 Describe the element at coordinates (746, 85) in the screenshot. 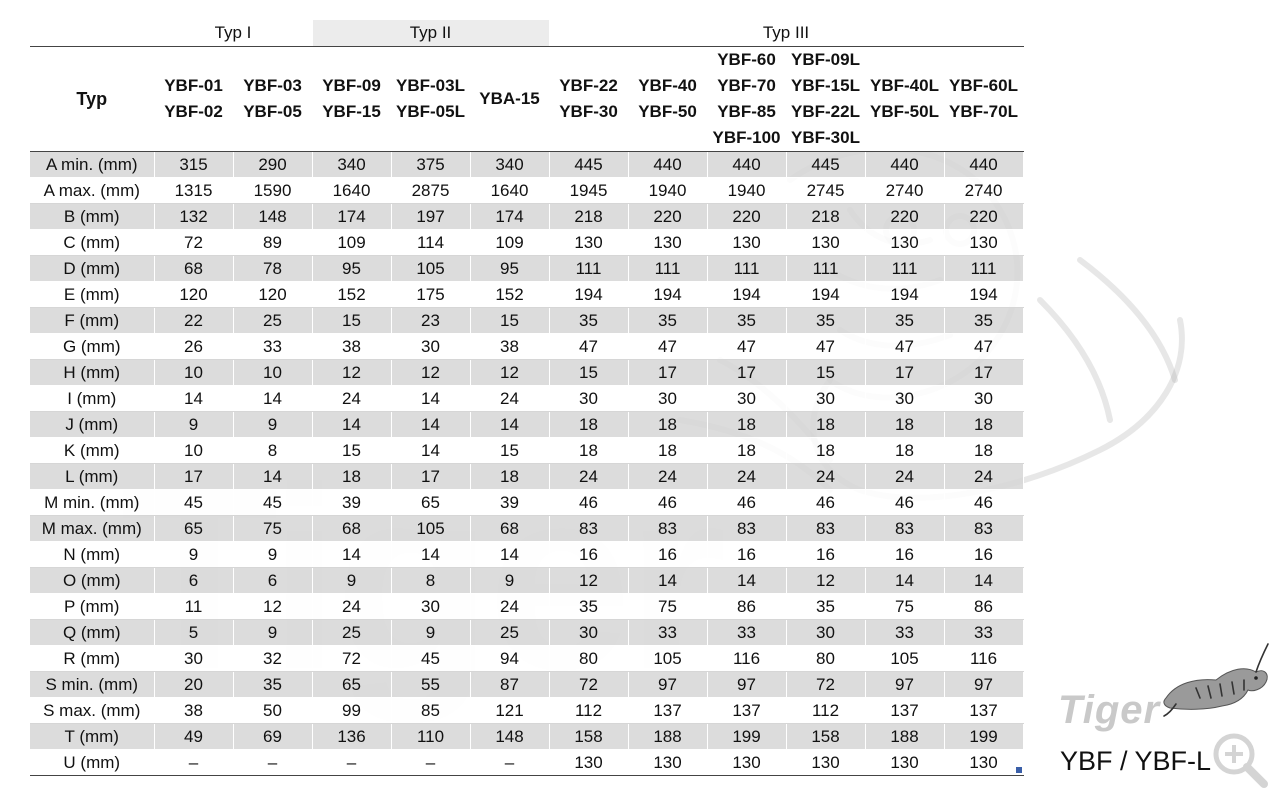

I see `model-name: YBF-70` at that location.